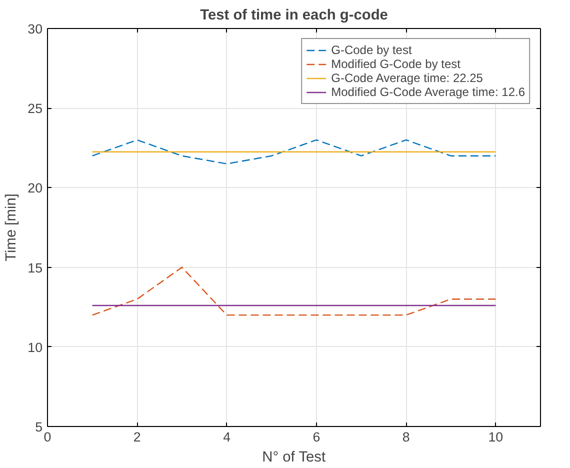  Describe the element at coordinates (35, 108) in the screenshot. I see `y-tick-label: 25` at that location.